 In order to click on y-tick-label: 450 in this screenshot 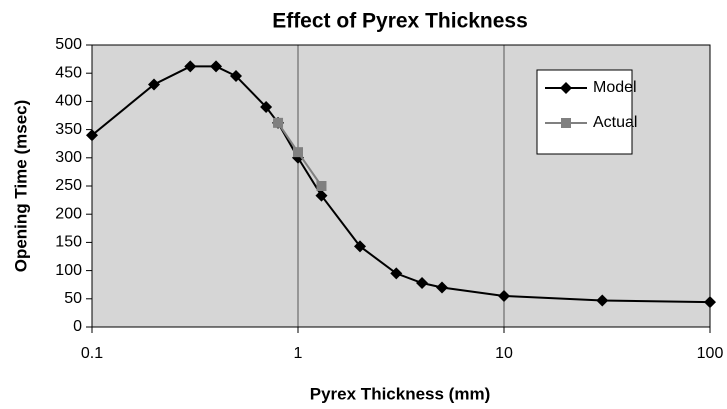, I will do `click(68, 72)`.